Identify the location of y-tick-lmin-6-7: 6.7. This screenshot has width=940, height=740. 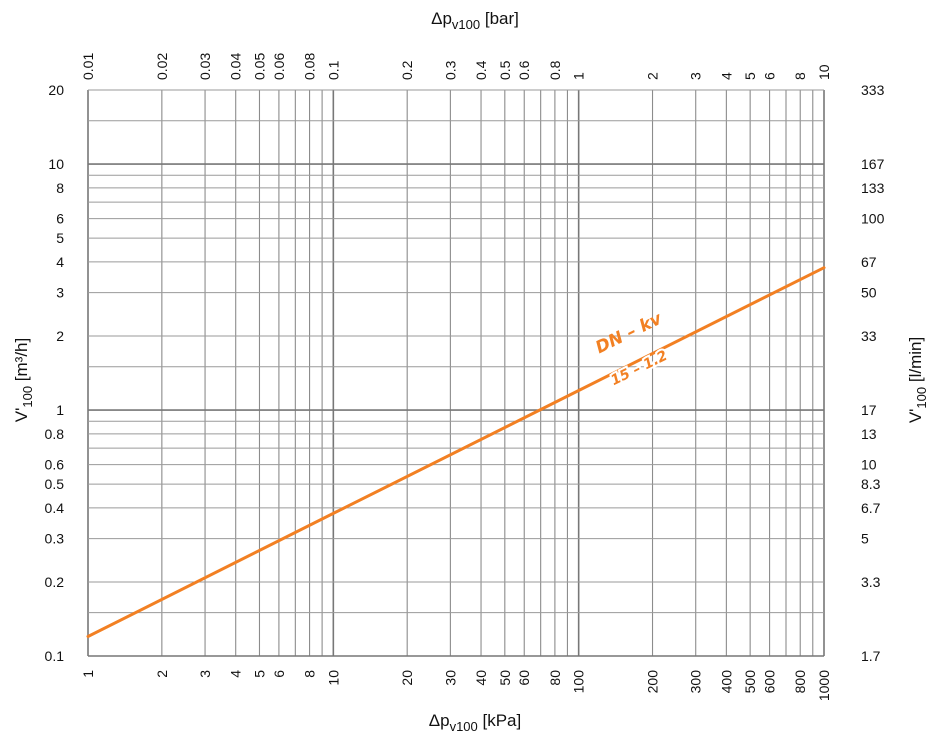
(871, 508).